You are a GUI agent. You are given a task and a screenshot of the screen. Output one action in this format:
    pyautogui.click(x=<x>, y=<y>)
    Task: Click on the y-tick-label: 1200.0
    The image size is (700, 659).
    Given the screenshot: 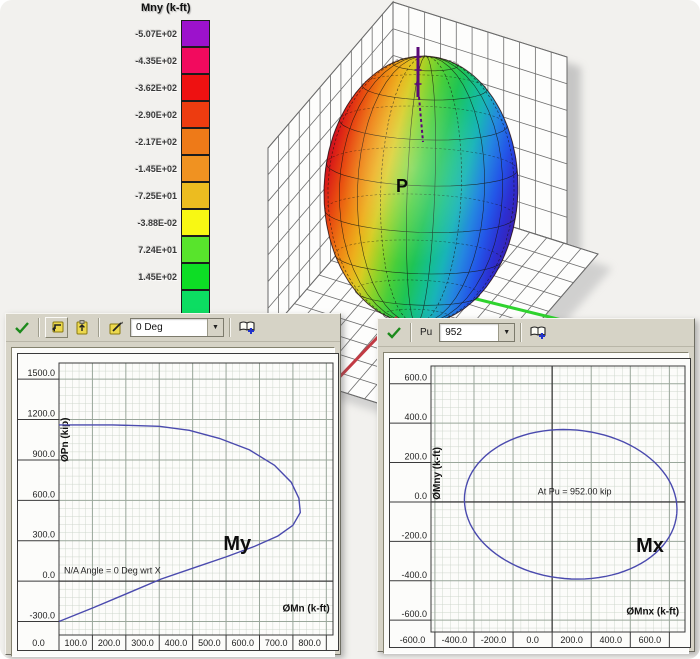 What is the action you would take?
    pyautogui.click(x=41, y=414)
    